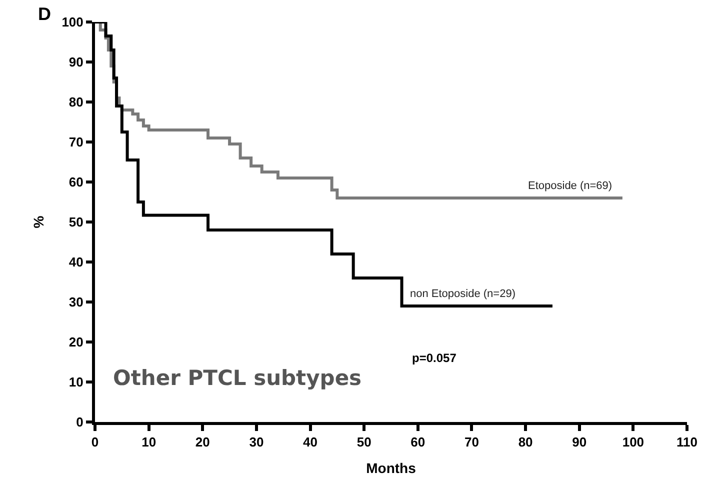  I want to click on x-tick-label: 70, so click(471, 442).